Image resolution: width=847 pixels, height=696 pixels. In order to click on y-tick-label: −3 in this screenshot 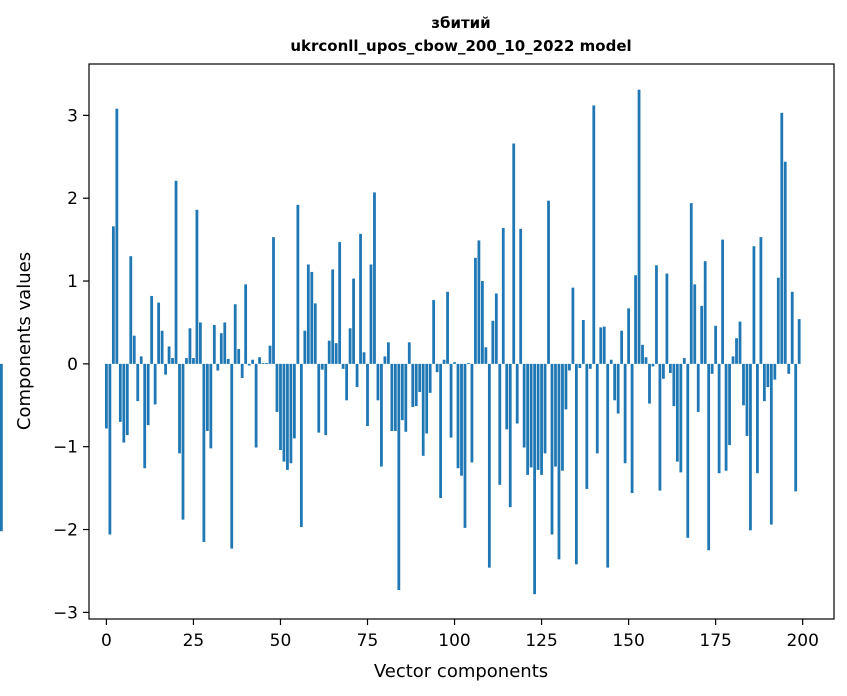, I will do `click(65, 613)`.